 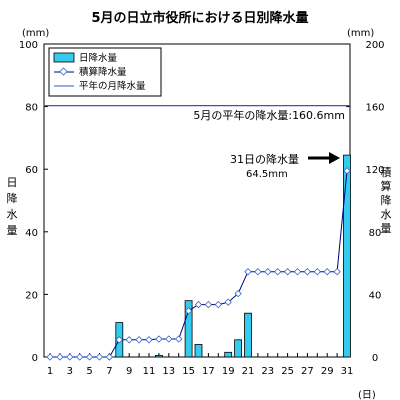 I want to click on day31-value: 64.5mm, so click(x=267, y=174).